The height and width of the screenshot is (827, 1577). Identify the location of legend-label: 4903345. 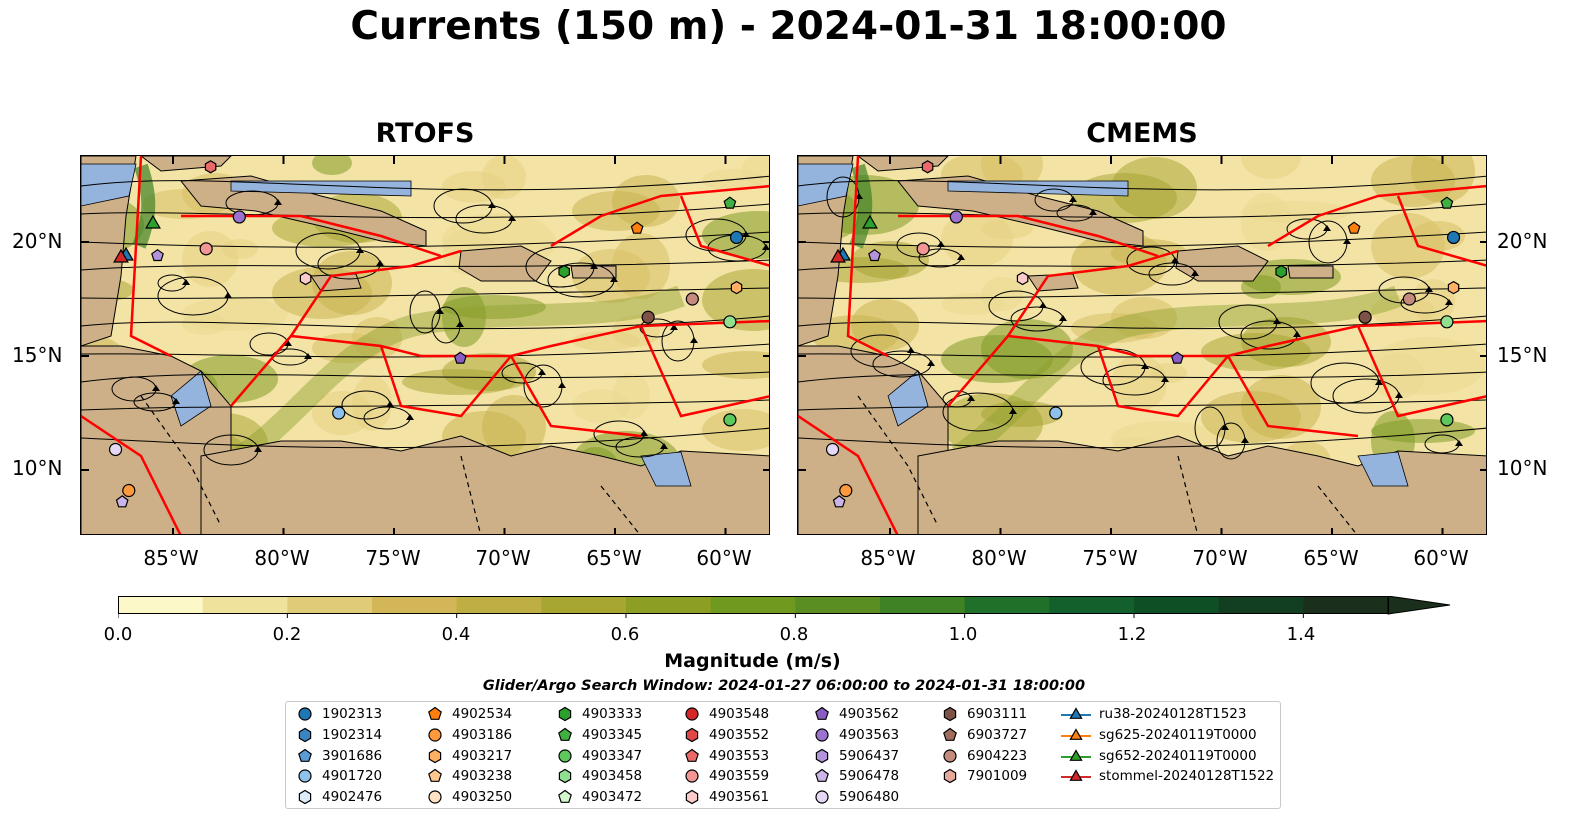
(612, 734).